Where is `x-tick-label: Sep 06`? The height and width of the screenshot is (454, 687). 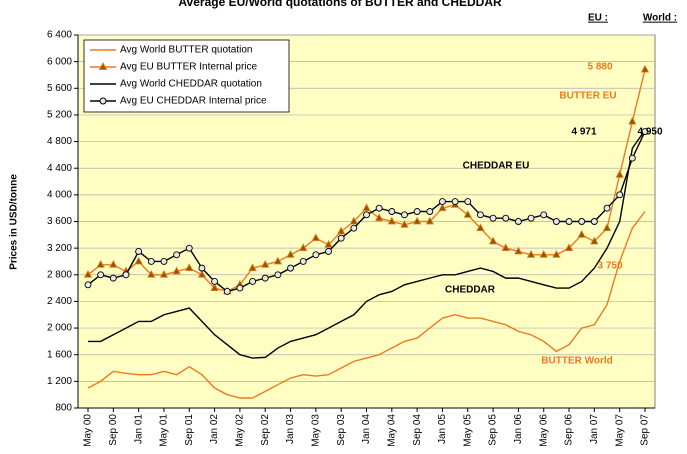
x-tick-label: Sep 06 is located at coordinates (569, 430).